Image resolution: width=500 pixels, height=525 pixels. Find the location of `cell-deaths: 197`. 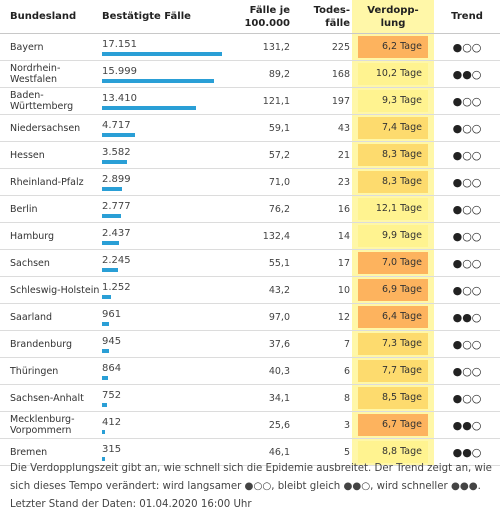

cell-deaths: 197 is located at coordinates (322, 101).